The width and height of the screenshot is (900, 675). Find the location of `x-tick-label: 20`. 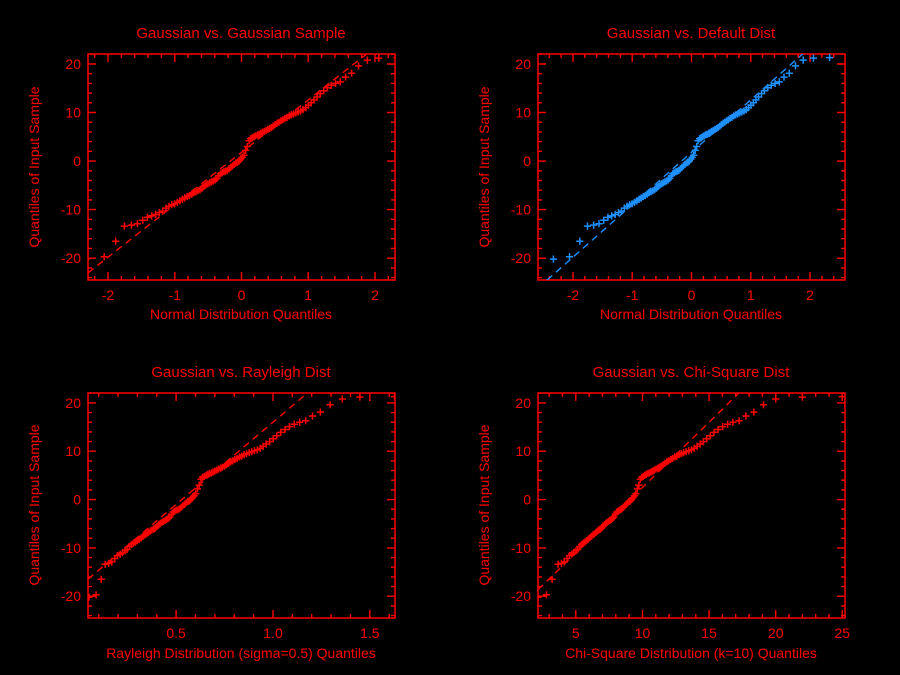

x-tick-label: 20 is located at coordinates (776, 633).